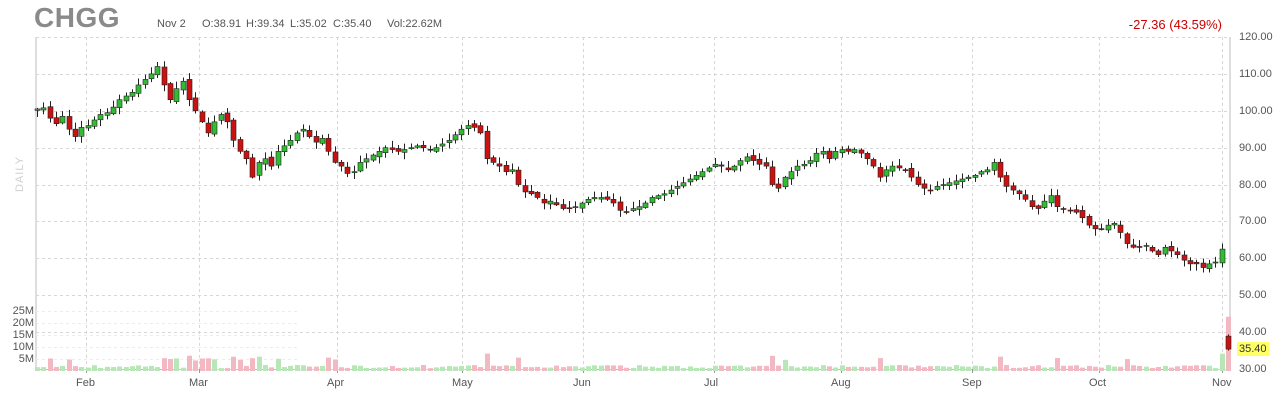 Image resolution: width=1280 pixels, height=400 pixels. What do you see at coordinates (77, 17) in the screenshot?
I see `ticker-symbol: CHGG` at bounding box center [77, 17].